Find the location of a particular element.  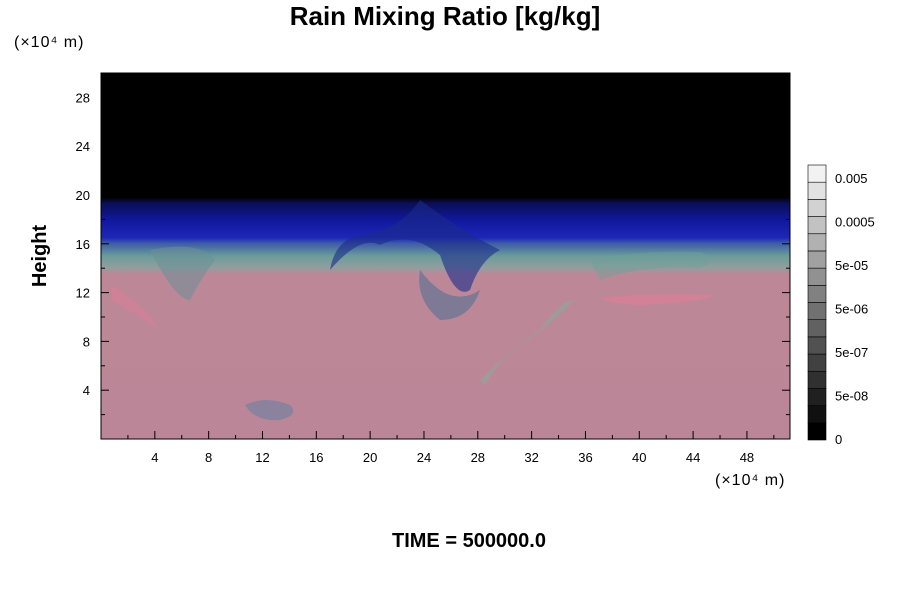

colorbar-label: 0.005 is located at coordinates (851, 178).